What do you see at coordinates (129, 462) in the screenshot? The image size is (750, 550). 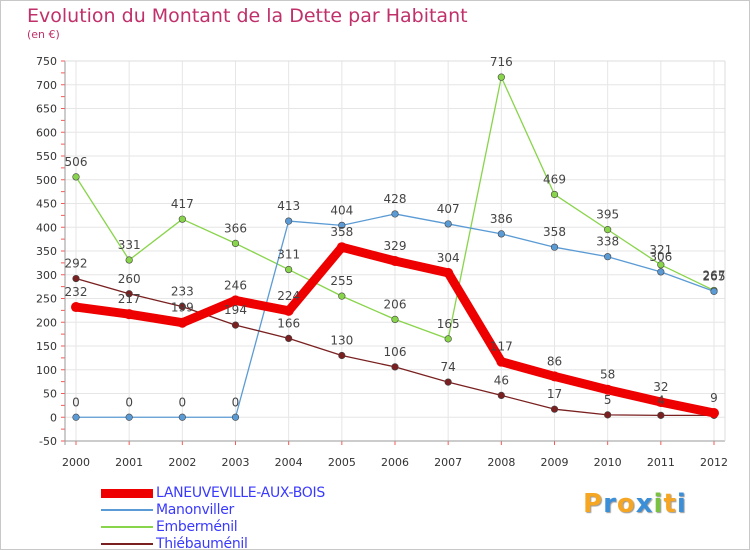 I see `x-tick-label: 2001` at bounding box center [129, 462].